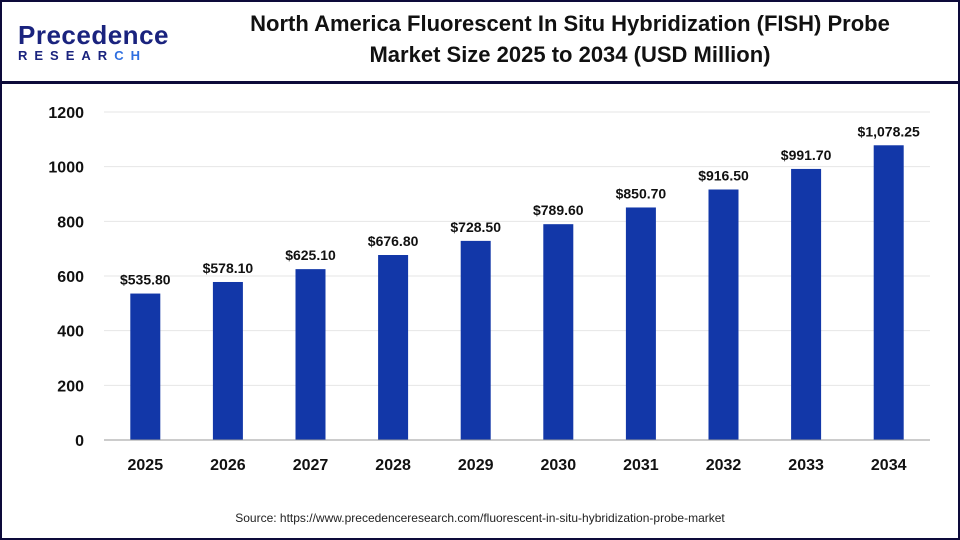  I want to click on data-label: $535.80, so click(145, 280).